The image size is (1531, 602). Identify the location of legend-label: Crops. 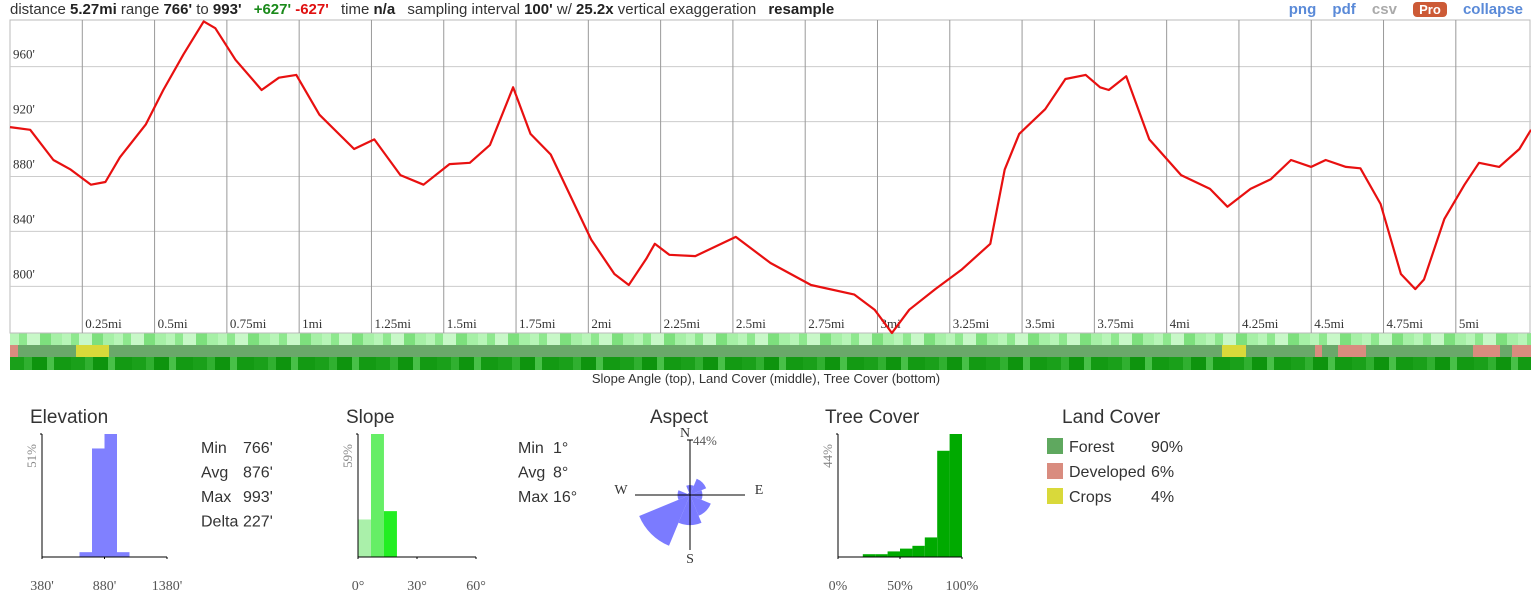
(1090, 497).